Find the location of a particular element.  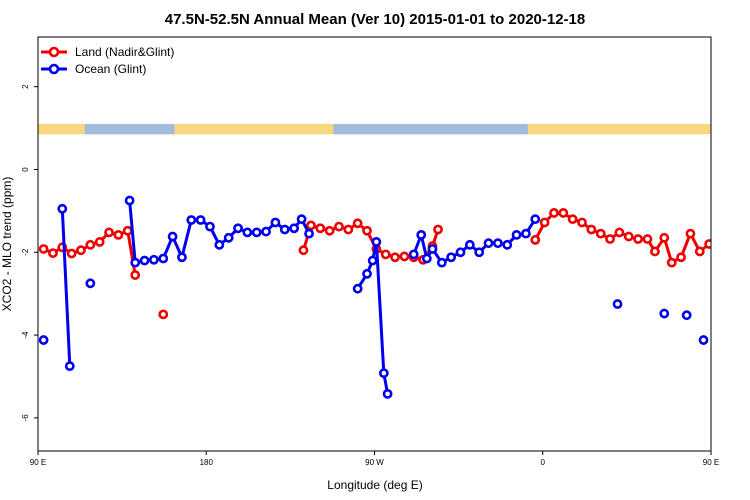

x-axis-label: Longitude (deg E) is located at coordinates (374, 485).